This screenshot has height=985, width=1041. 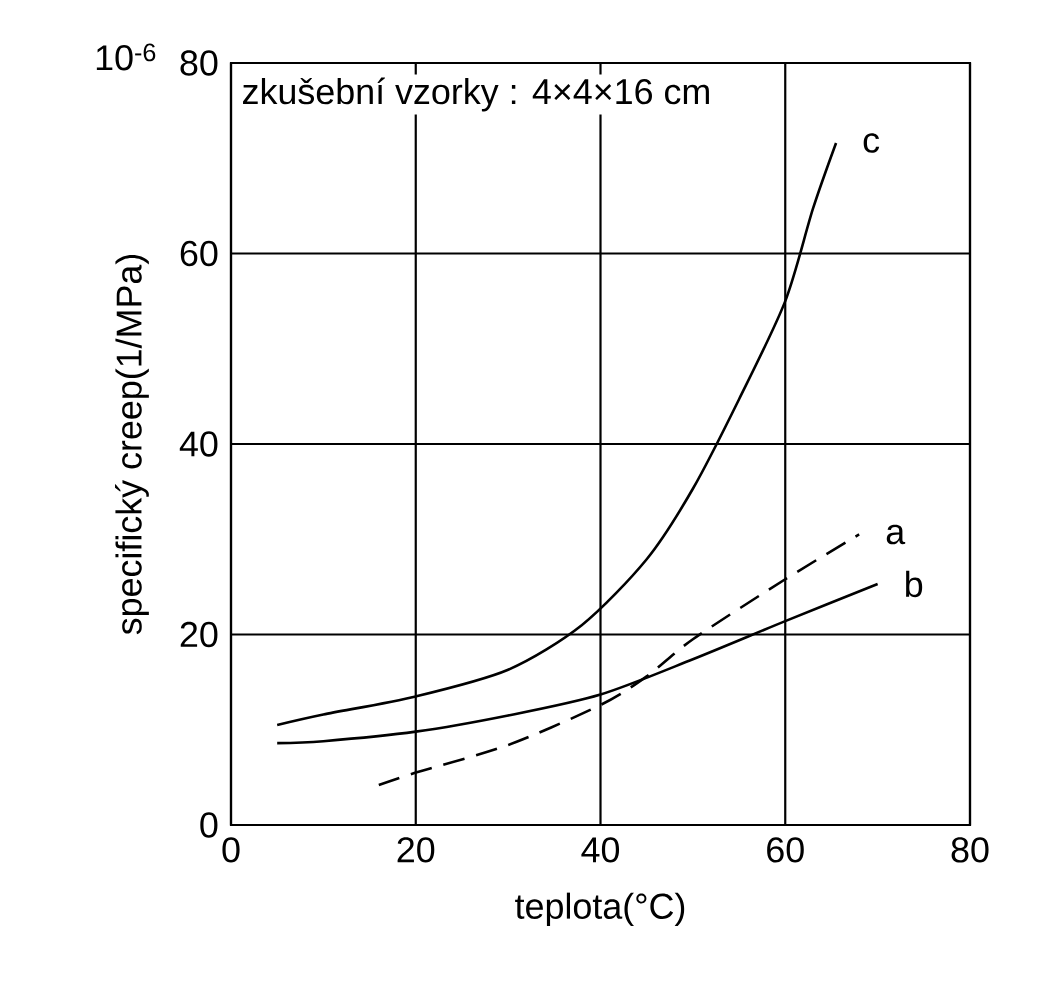 I want to click on series-label: a, so click(x=896, y=534).